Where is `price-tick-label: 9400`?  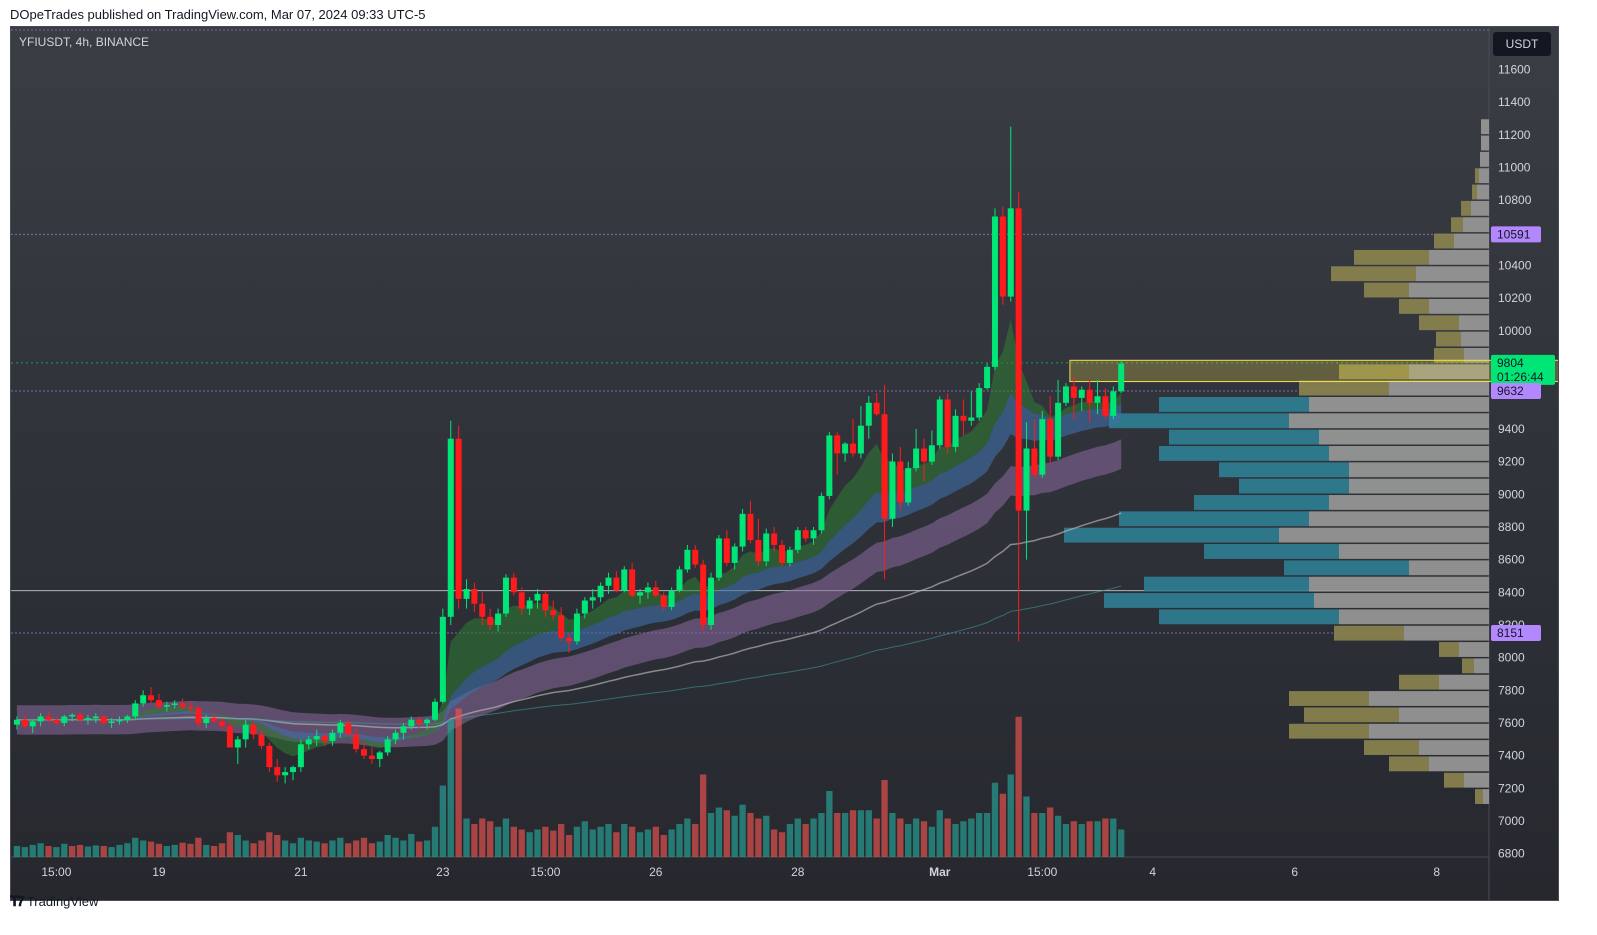 price-tick-label: 9400 is located at coordinates (1511, 429).